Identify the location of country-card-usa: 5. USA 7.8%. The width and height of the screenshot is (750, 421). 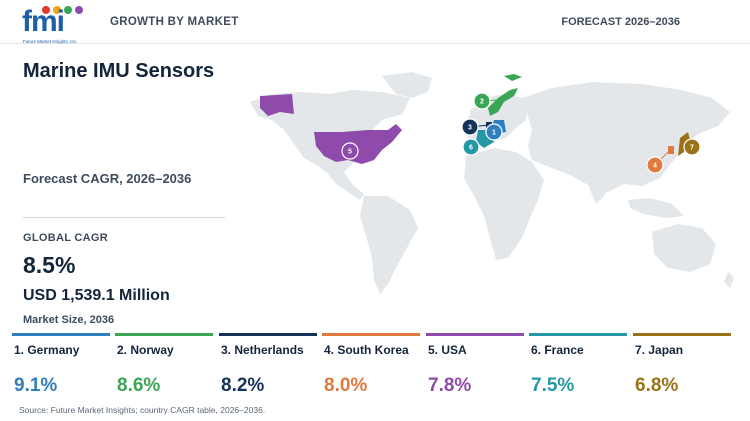
(475, 369).